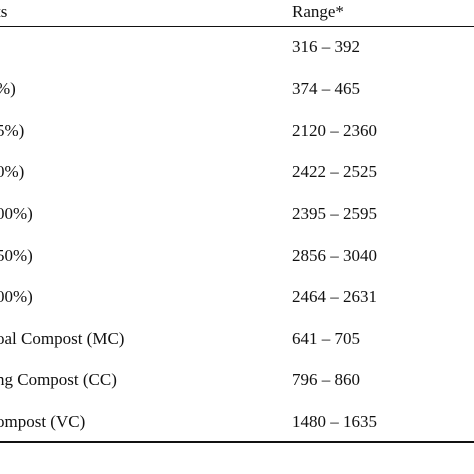 This screenshot has width=474, height=474. What do you see at coordinates (326, 338) in the screenshot?
I see `row-range: 641 – 705` at bounding box center [326, 338].